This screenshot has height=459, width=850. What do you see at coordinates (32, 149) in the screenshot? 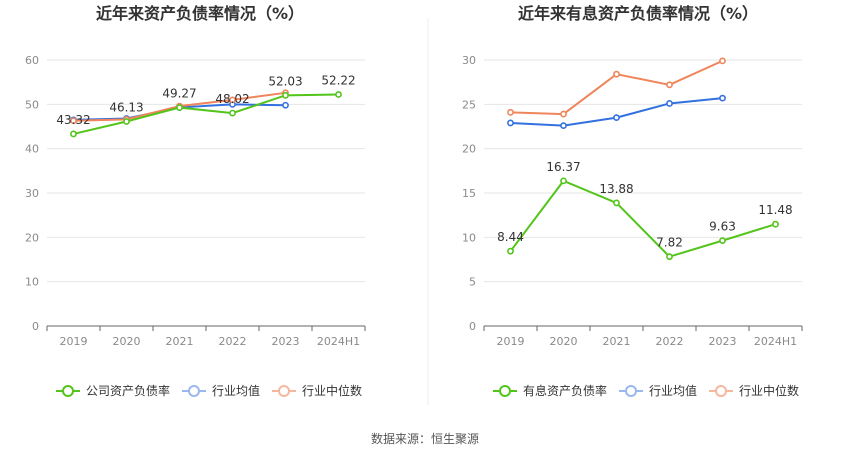
I see `y-tick-label: 40` at bounding box center [32, 149].